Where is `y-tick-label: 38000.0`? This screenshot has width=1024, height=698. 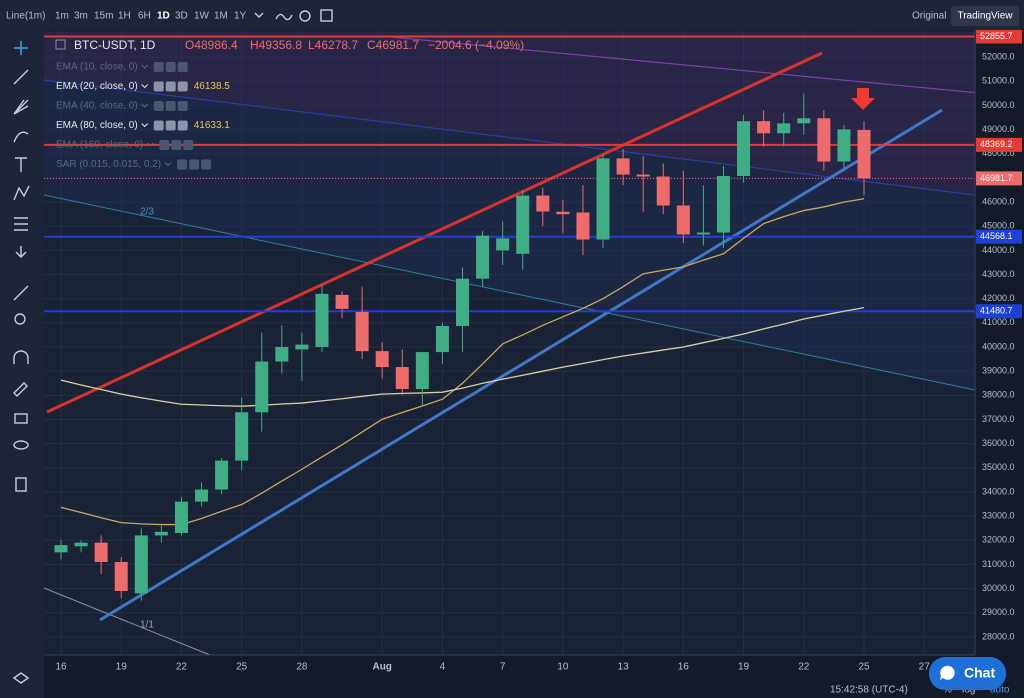
y-tick-label: 38000.0 is located at coordinates (998, 395).